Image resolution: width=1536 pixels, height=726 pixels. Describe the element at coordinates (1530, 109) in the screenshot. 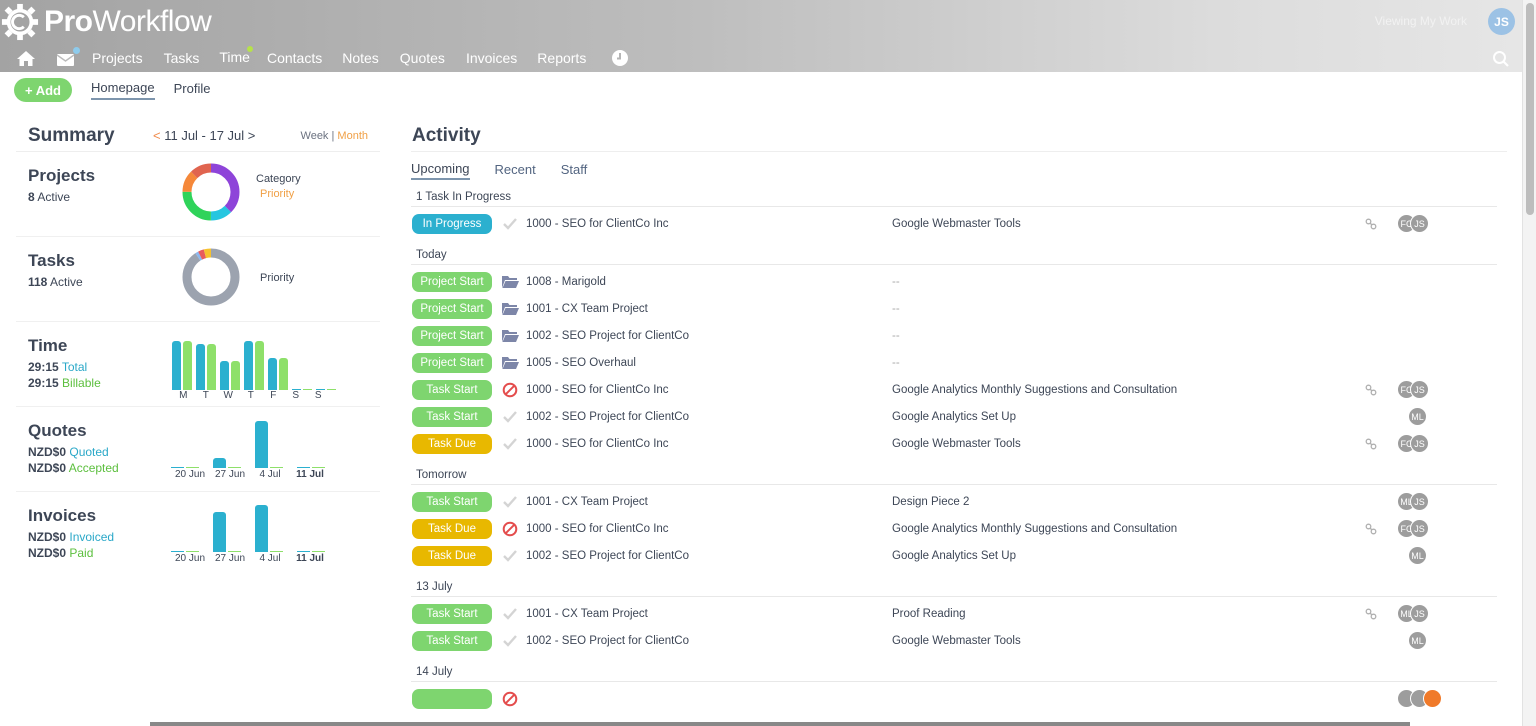

I see `scrollbar-thumb` at that location.